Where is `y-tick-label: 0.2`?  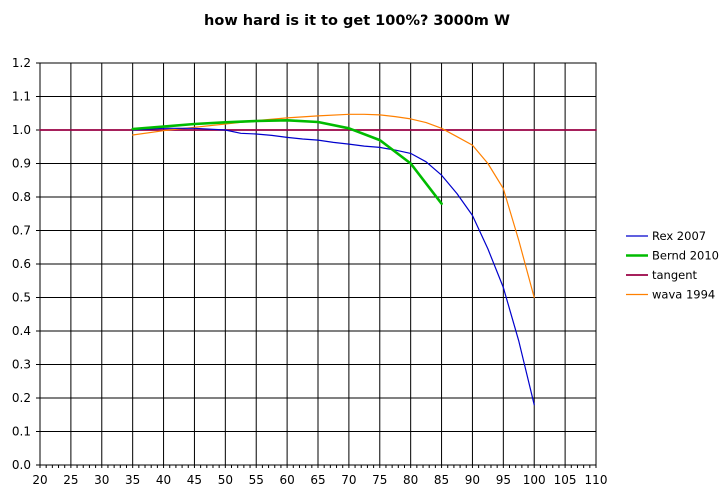 y-tick-label: 0.2 is located at coordinates (21, 398).